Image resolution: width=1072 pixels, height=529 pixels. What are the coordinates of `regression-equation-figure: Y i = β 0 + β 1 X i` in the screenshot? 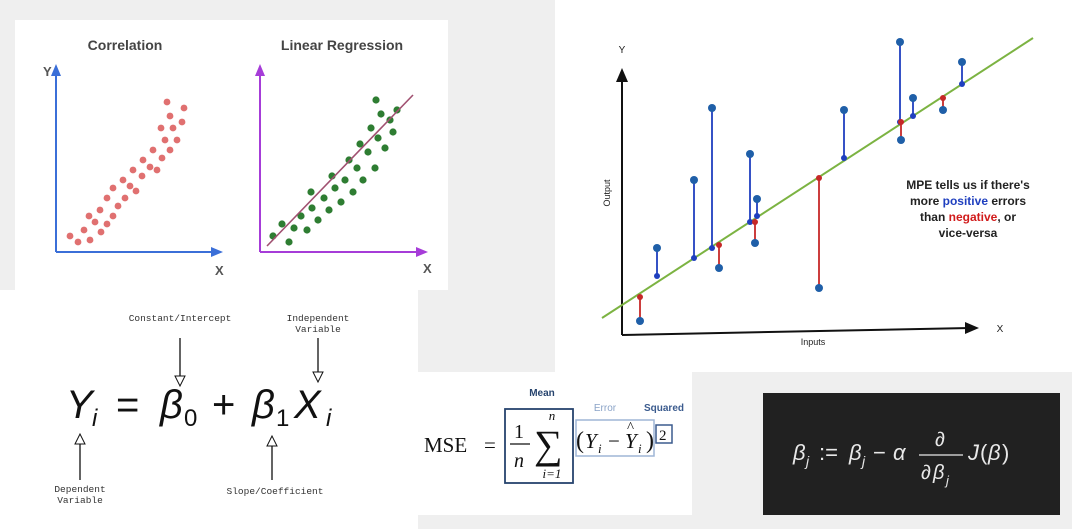 It's located at (199, 409).